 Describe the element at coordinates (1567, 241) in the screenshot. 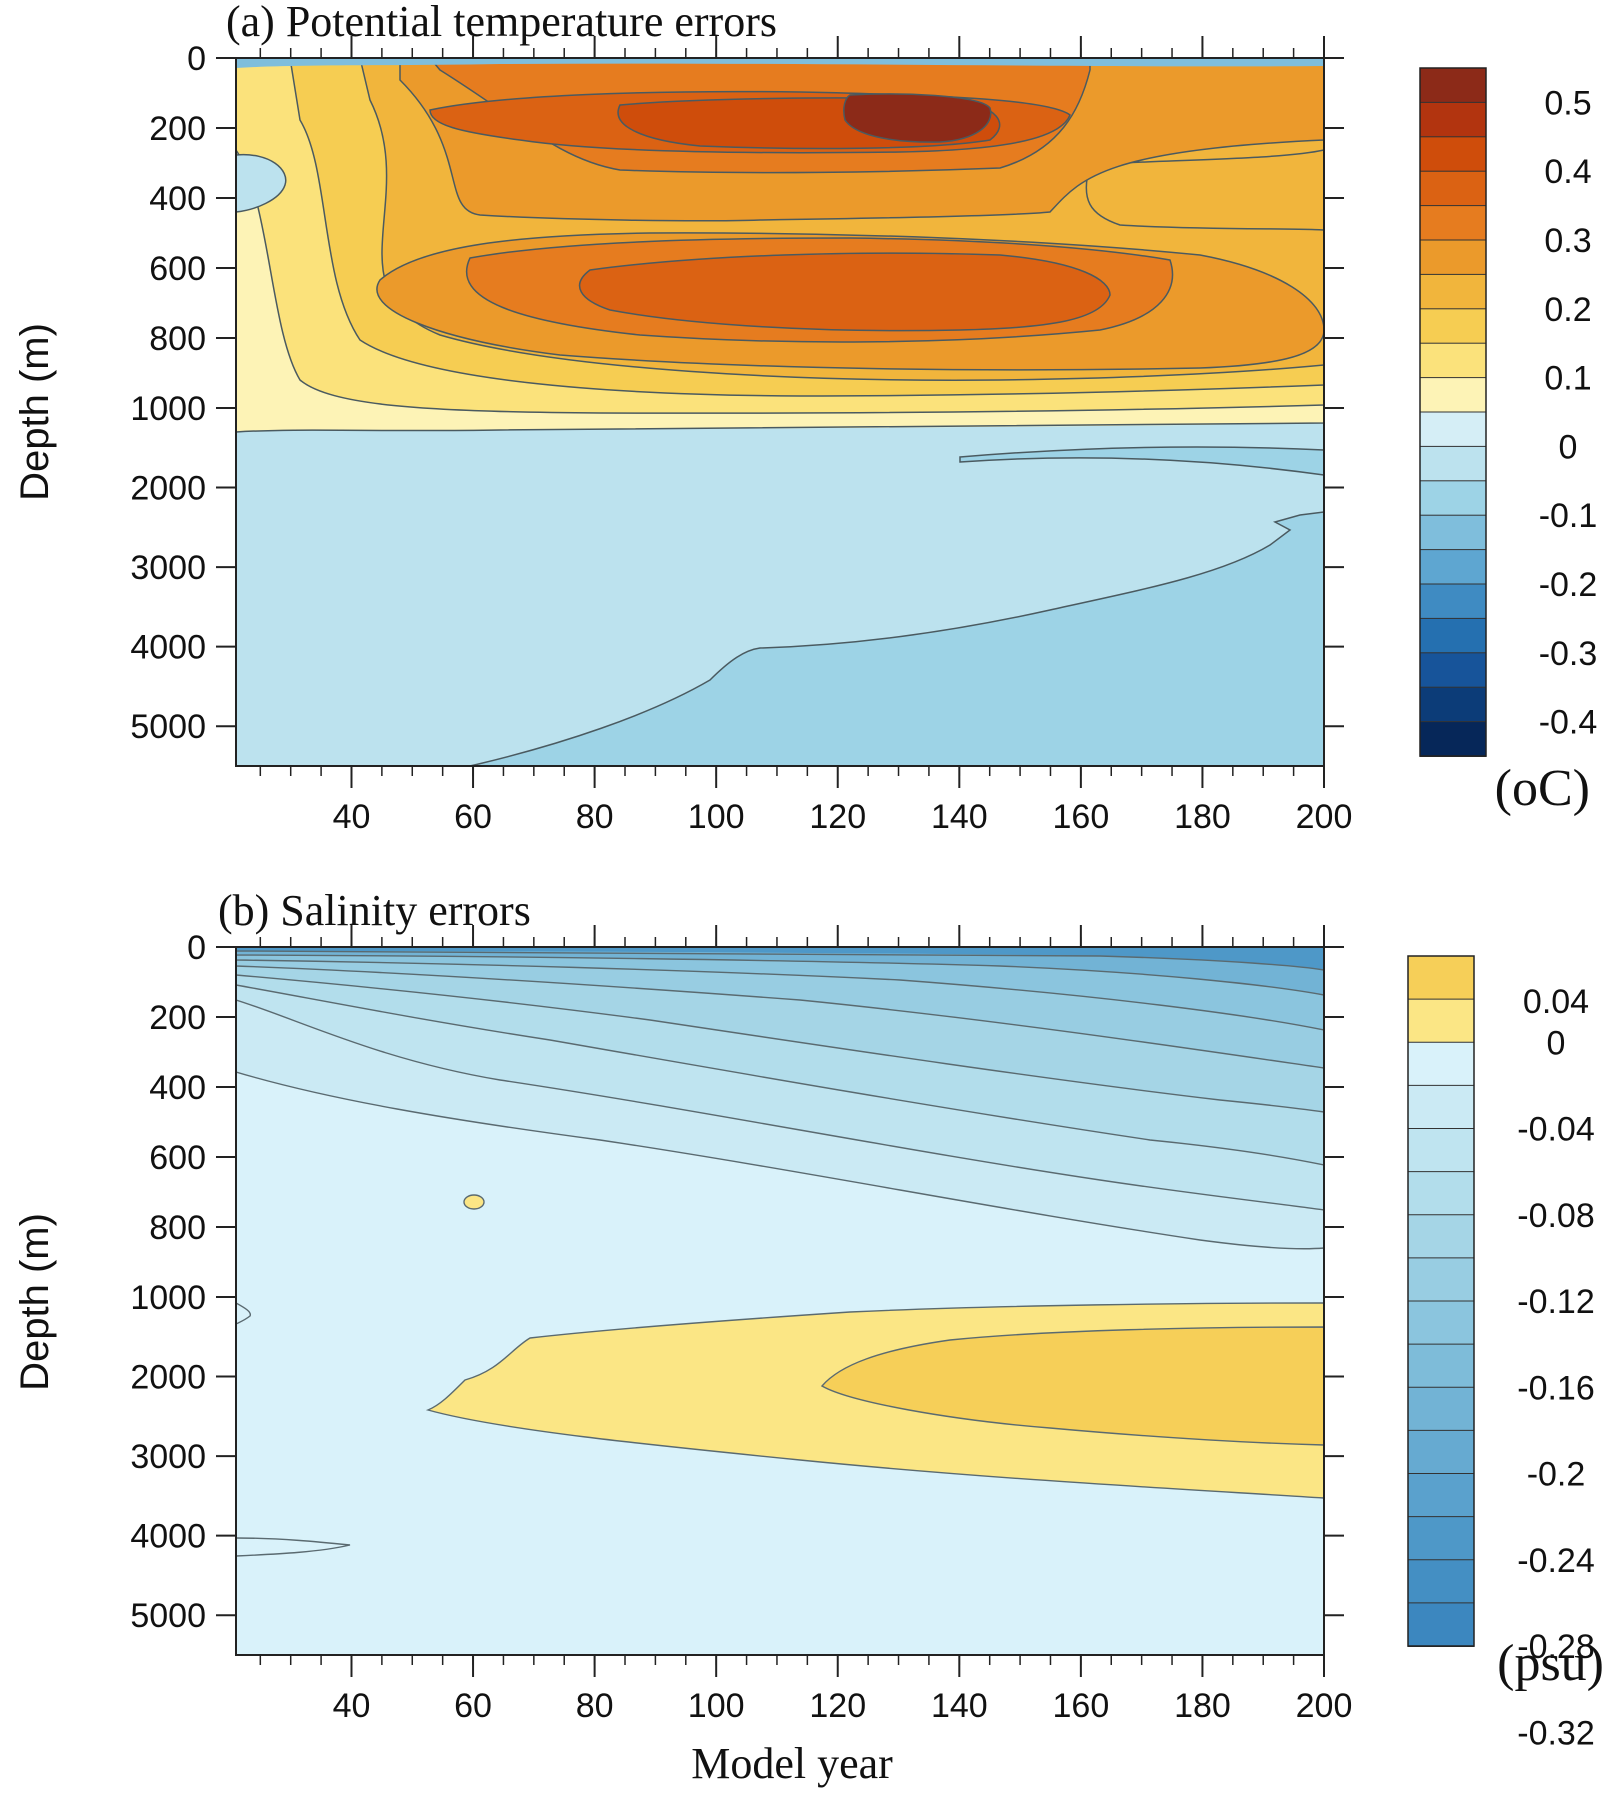

I see `colorbar-label: 0.3` at that location.